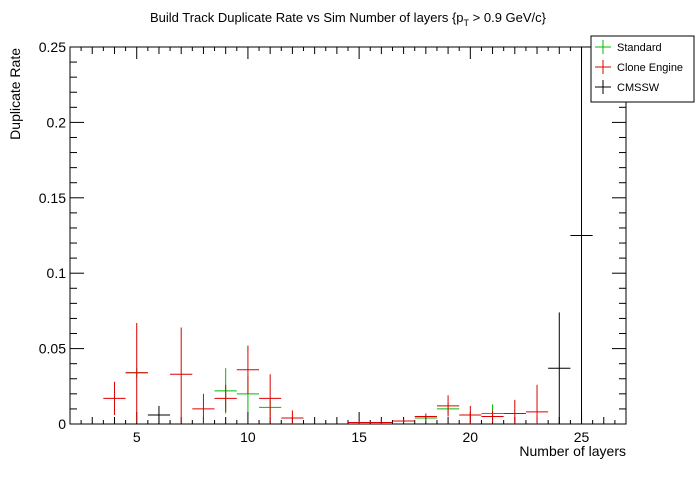 The height and width of the screenshot is (477, 696). I want to click on y-tick-label: 0.05, so click(52, 349).